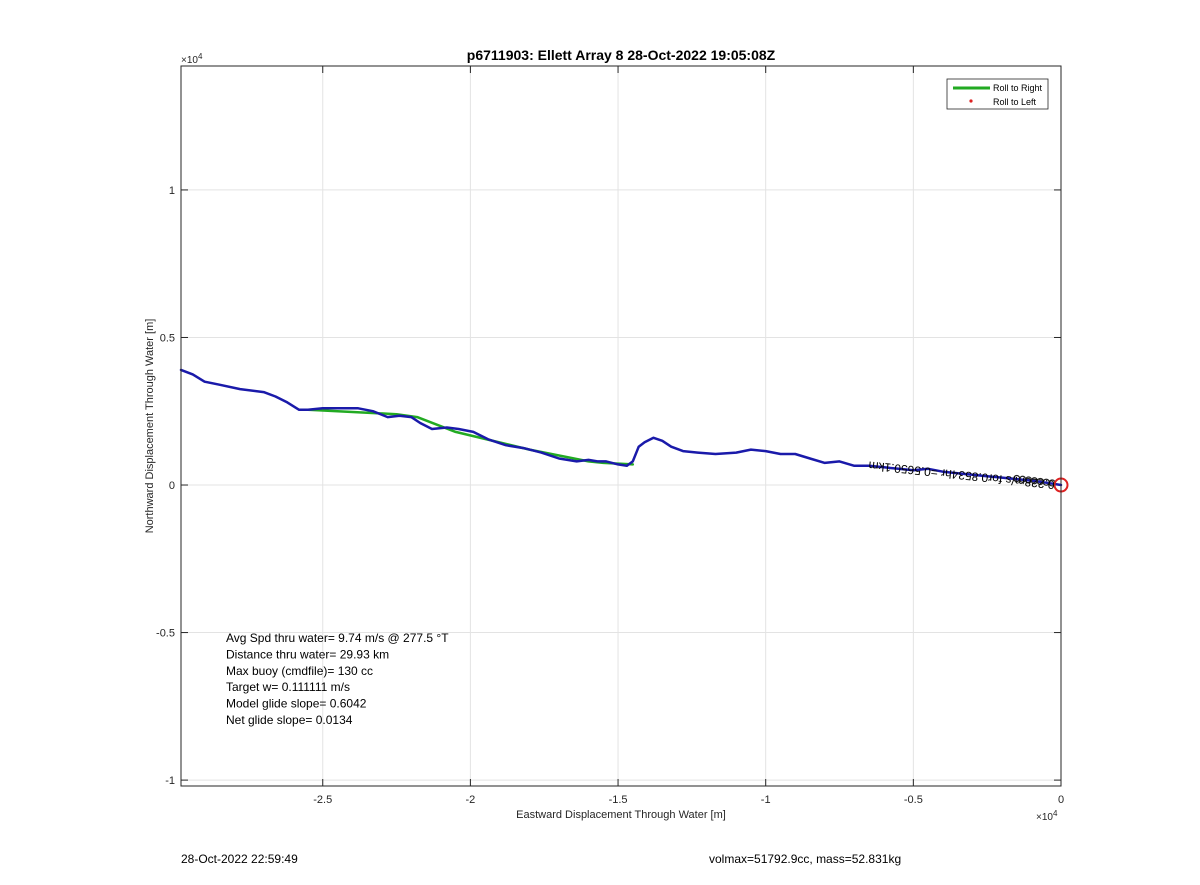 The width and height of the screenshot is (1200, 885). What do you see at coordinates (766, 800) in the screenshot?
I see `x-tick-label: -1` at bounding box center [766, 800].